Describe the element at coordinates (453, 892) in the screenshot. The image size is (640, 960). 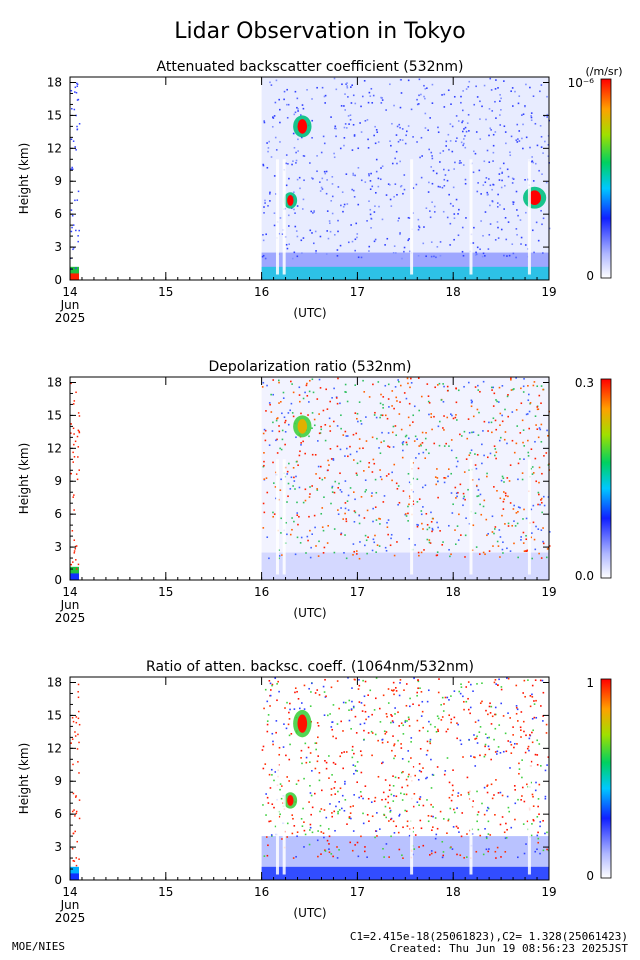
I see `x-tick-label: 18` at that location.